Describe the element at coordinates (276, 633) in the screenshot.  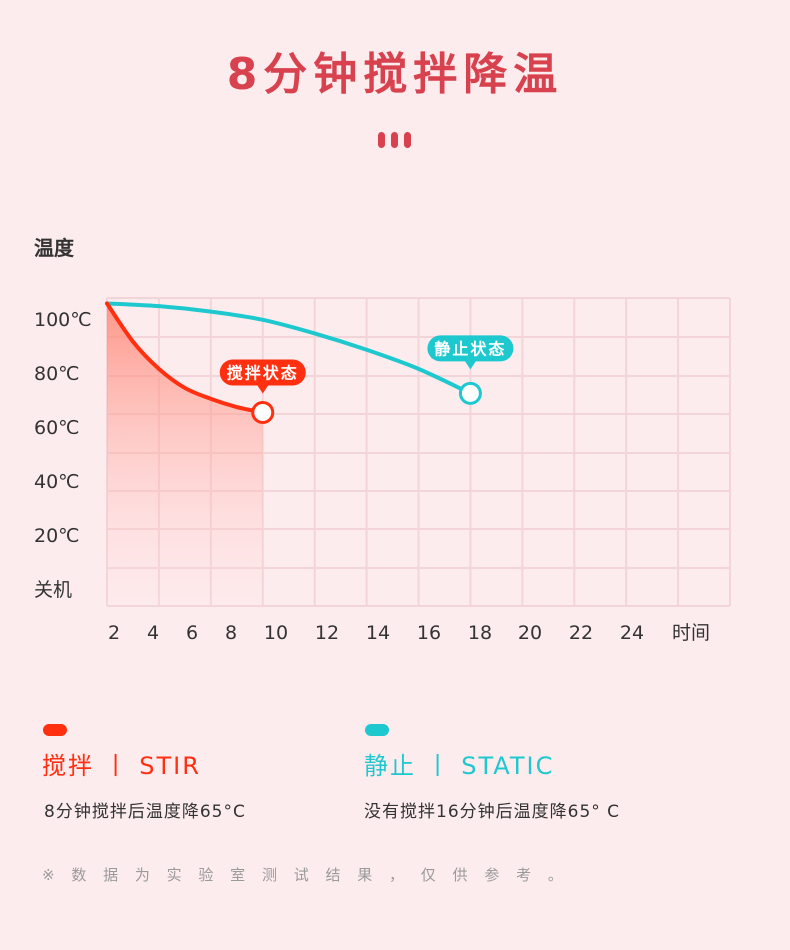
I see `x-tick-label: 10` at that location.